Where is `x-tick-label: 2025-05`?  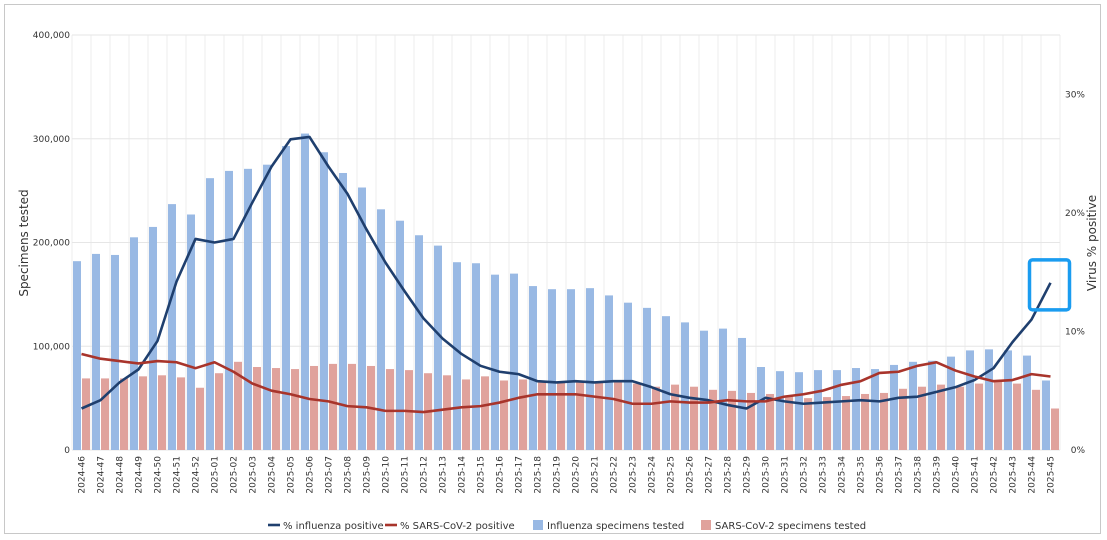
x-tick-label: 2025-05 is located at coordinates (292, 475).